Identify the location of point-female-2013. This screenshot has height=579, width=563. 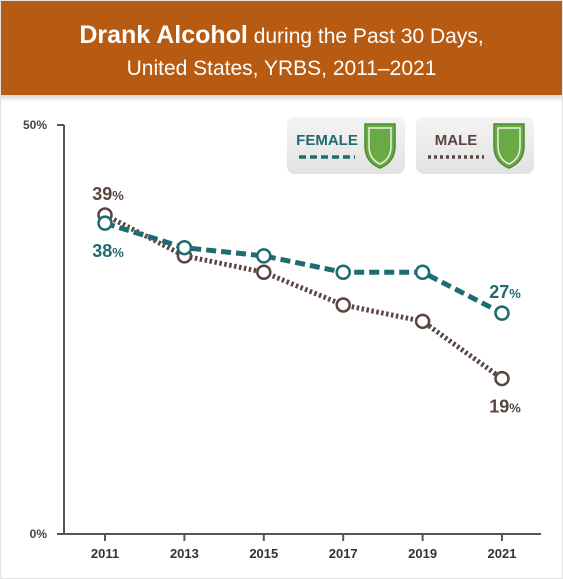
(184, 247).